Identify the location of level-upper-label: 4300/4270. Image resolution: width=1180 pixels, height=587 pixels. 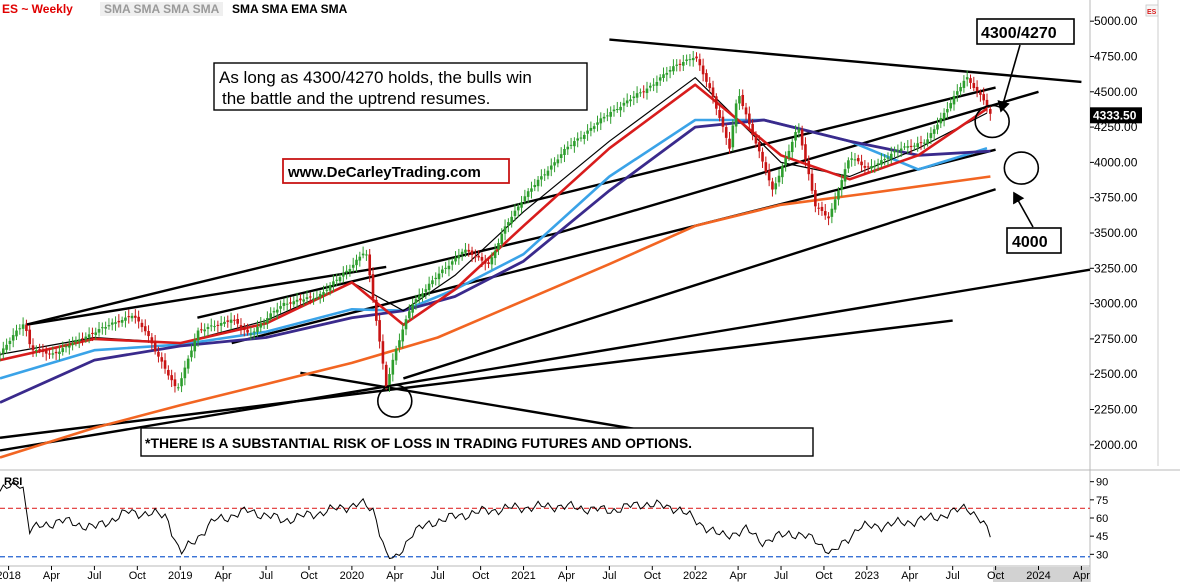
(1019, 33).